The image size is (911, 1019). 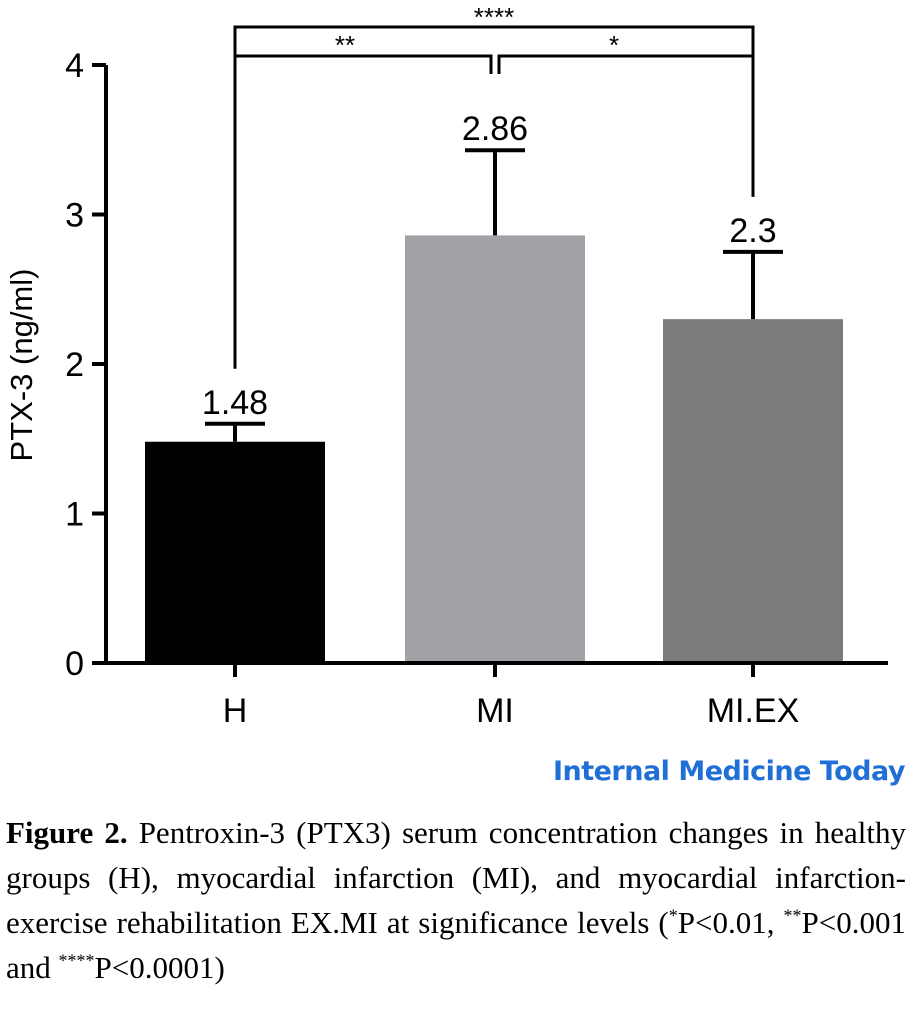 I want to click on significance-label: **, so click(x=345, y=45).